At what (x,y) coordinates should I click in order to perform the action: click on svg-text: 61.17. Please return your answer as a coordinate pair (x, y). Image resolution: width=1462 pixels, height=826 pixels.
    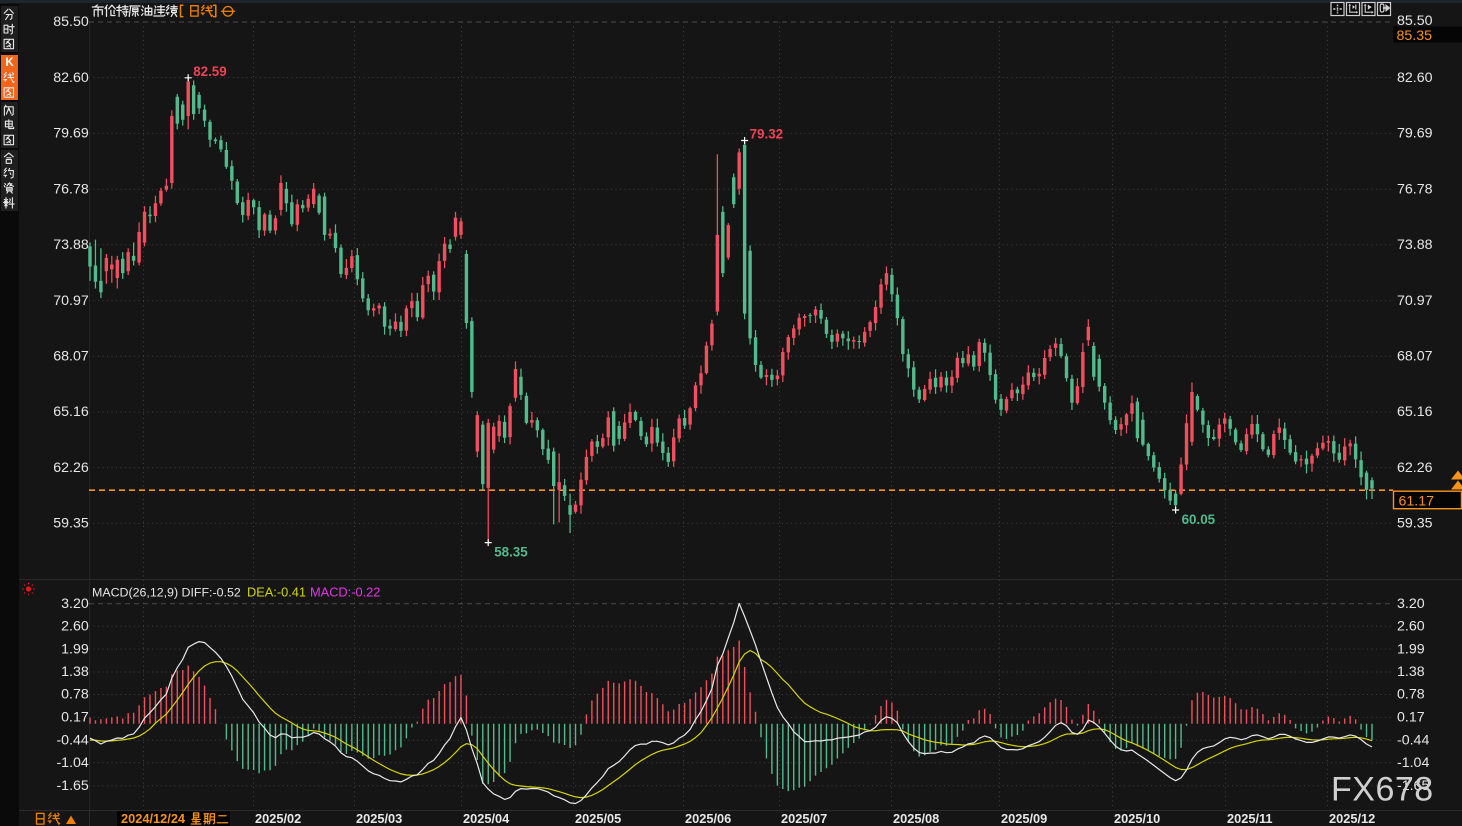
    Looking at the image, I should click on (1417, 501).